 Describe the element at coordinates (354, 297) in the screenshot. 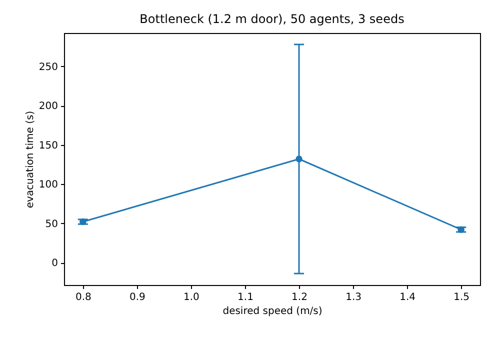

I see `x-tick-label: 1.3` at that location.